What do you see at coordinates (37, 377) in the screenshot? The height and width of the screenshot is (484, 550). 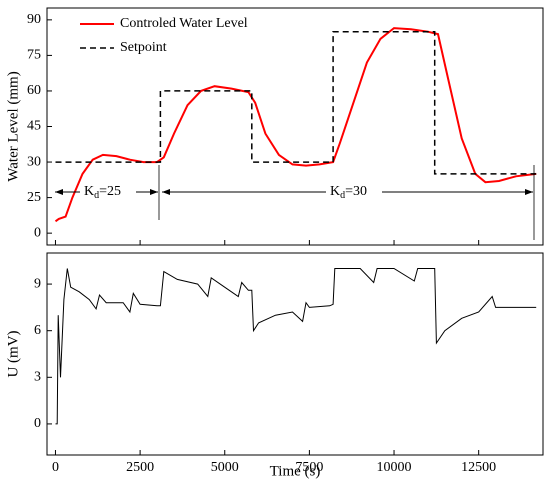 I see `y-tick-label: 3` at bounding box center [37, 377].